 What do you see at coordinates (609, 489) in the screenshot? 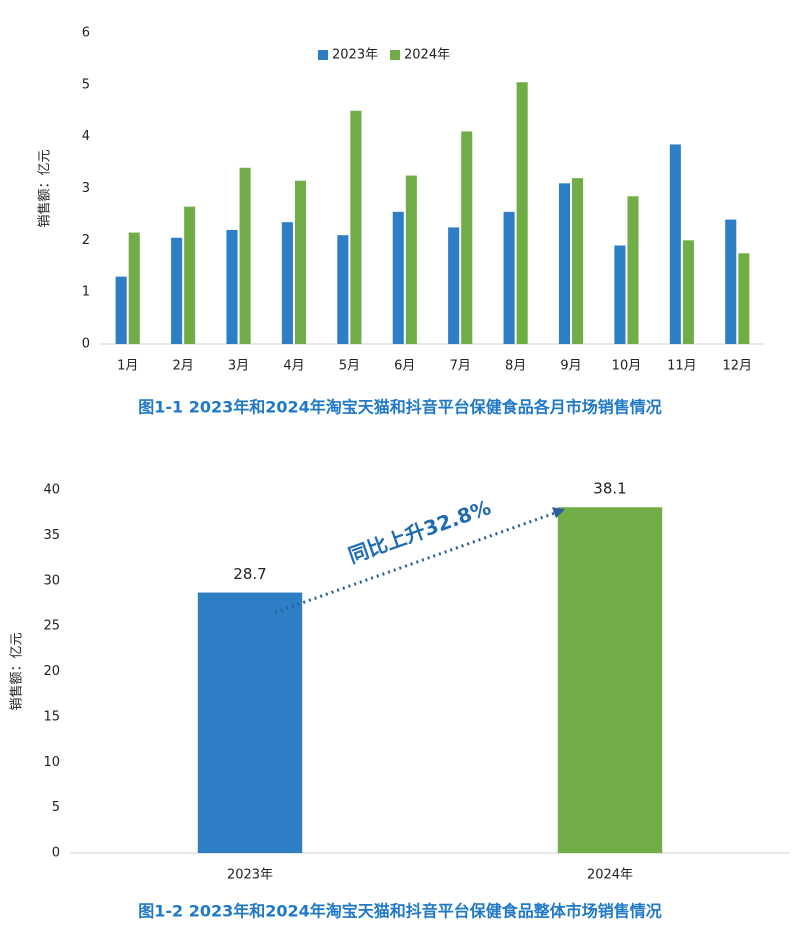
I see `data-label: 38.1` at bounding box center [609, 489].